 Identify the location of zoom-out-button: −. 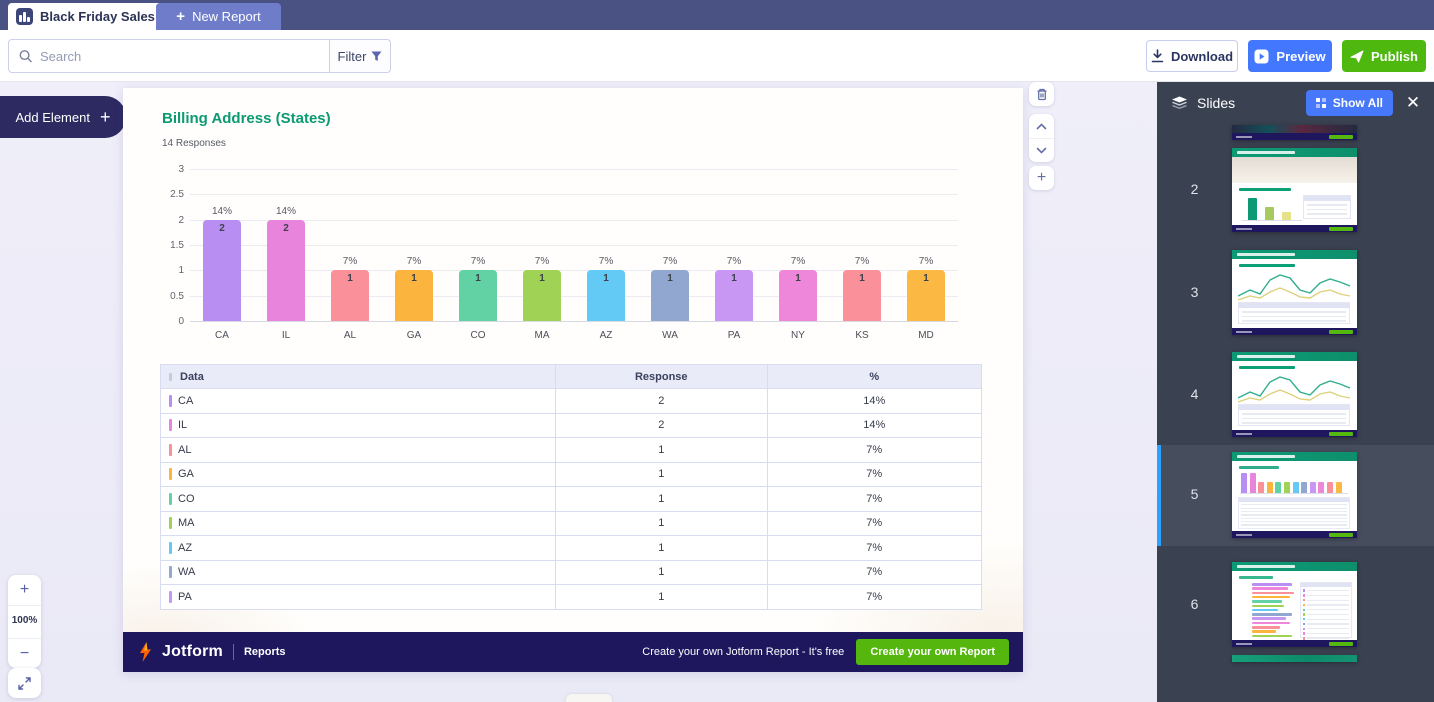
(24, 653).